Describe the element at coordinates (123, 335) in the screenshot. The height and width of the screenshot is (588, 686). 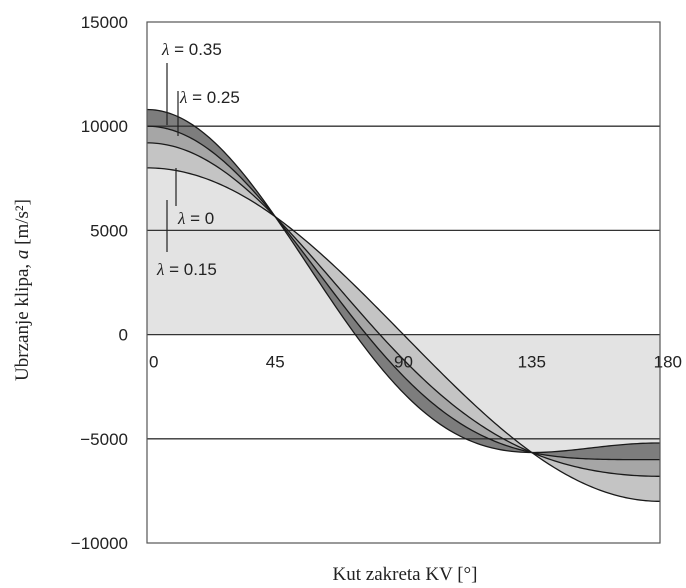
I see `y-tick-label: 0` at that location.